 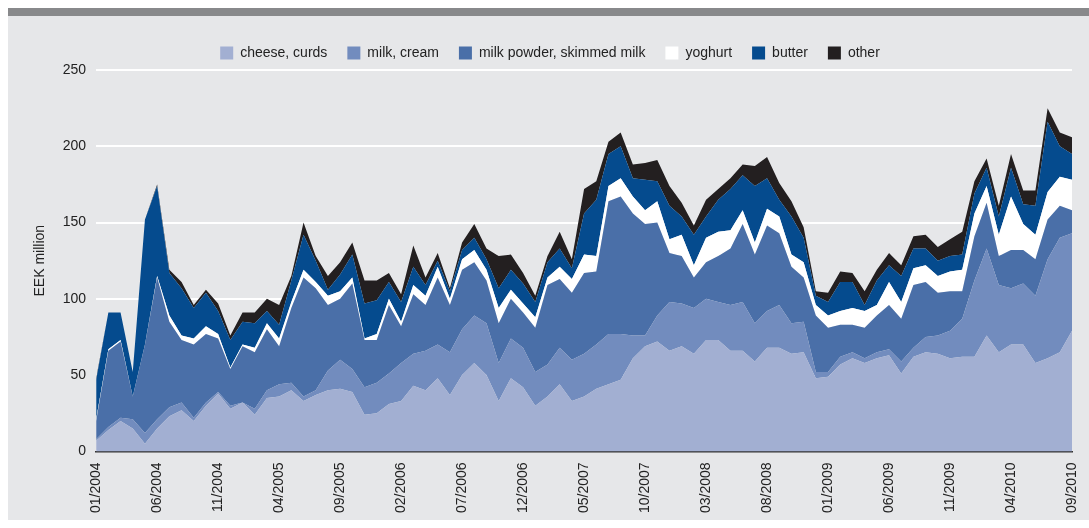 What do you see at coordinates (74, 221) in the screenshot?
I see `y-tick-label: 150` at bounding box center [74, 221].